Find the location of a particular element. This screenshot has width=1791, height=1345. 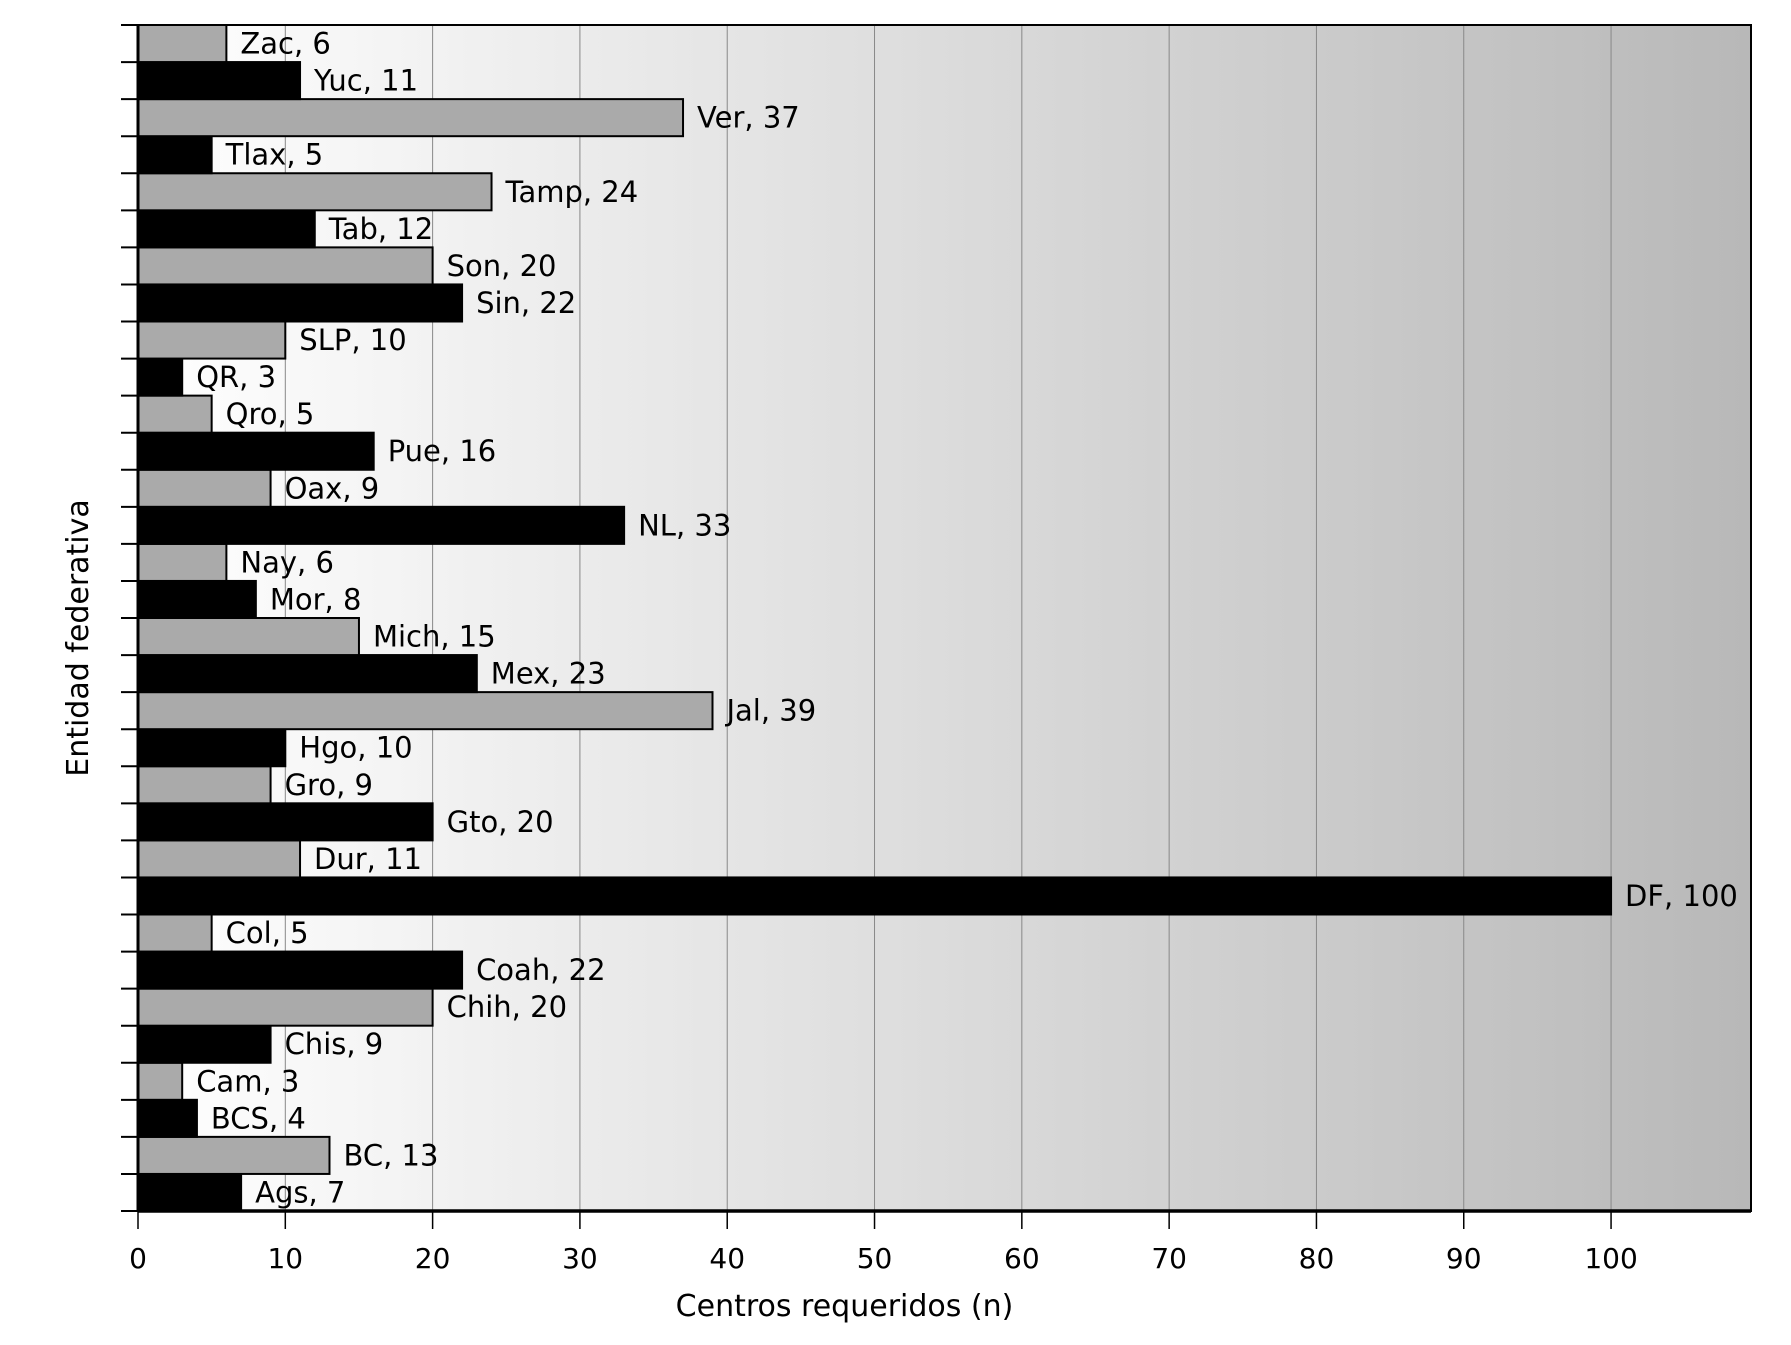

bar-Jal is located at coordinates (425, 711).